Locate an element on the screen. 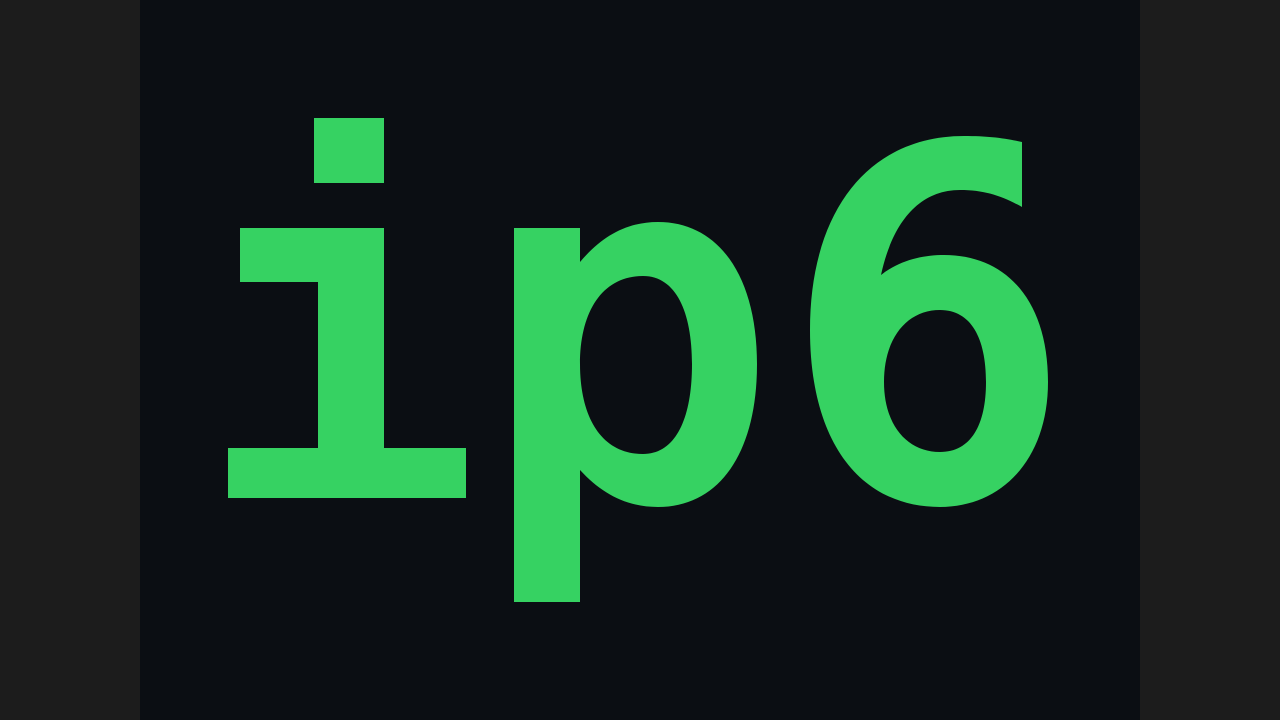  glyph-i is located at coordinates (347, 308).